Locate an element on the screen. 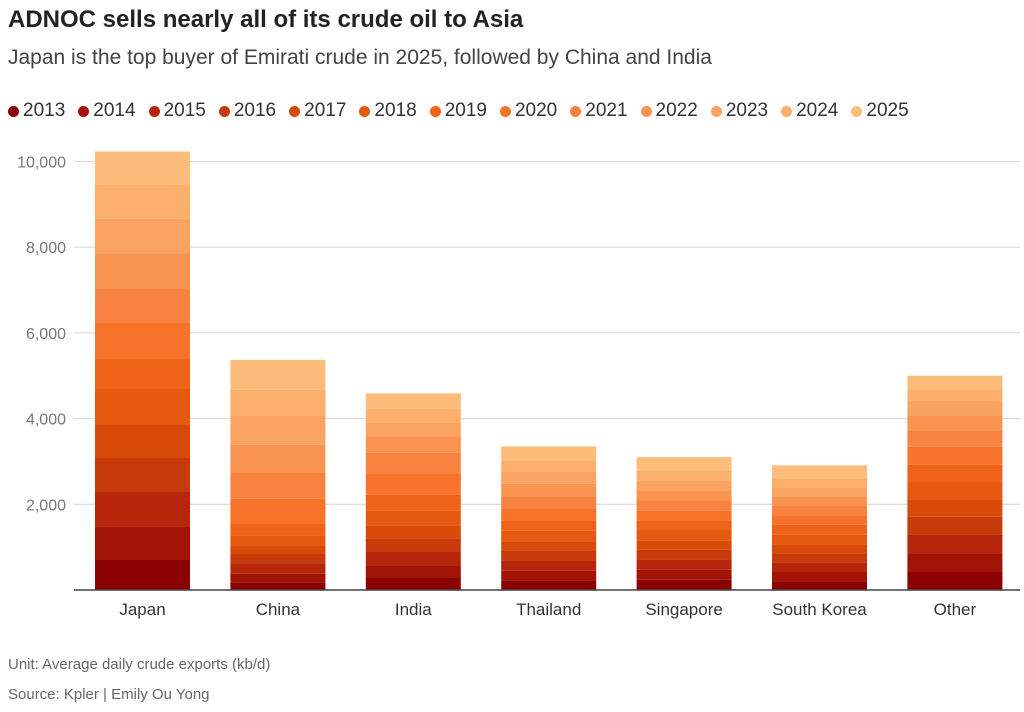  legend-item-2022: 2022 is located at coordinates (669, 111).